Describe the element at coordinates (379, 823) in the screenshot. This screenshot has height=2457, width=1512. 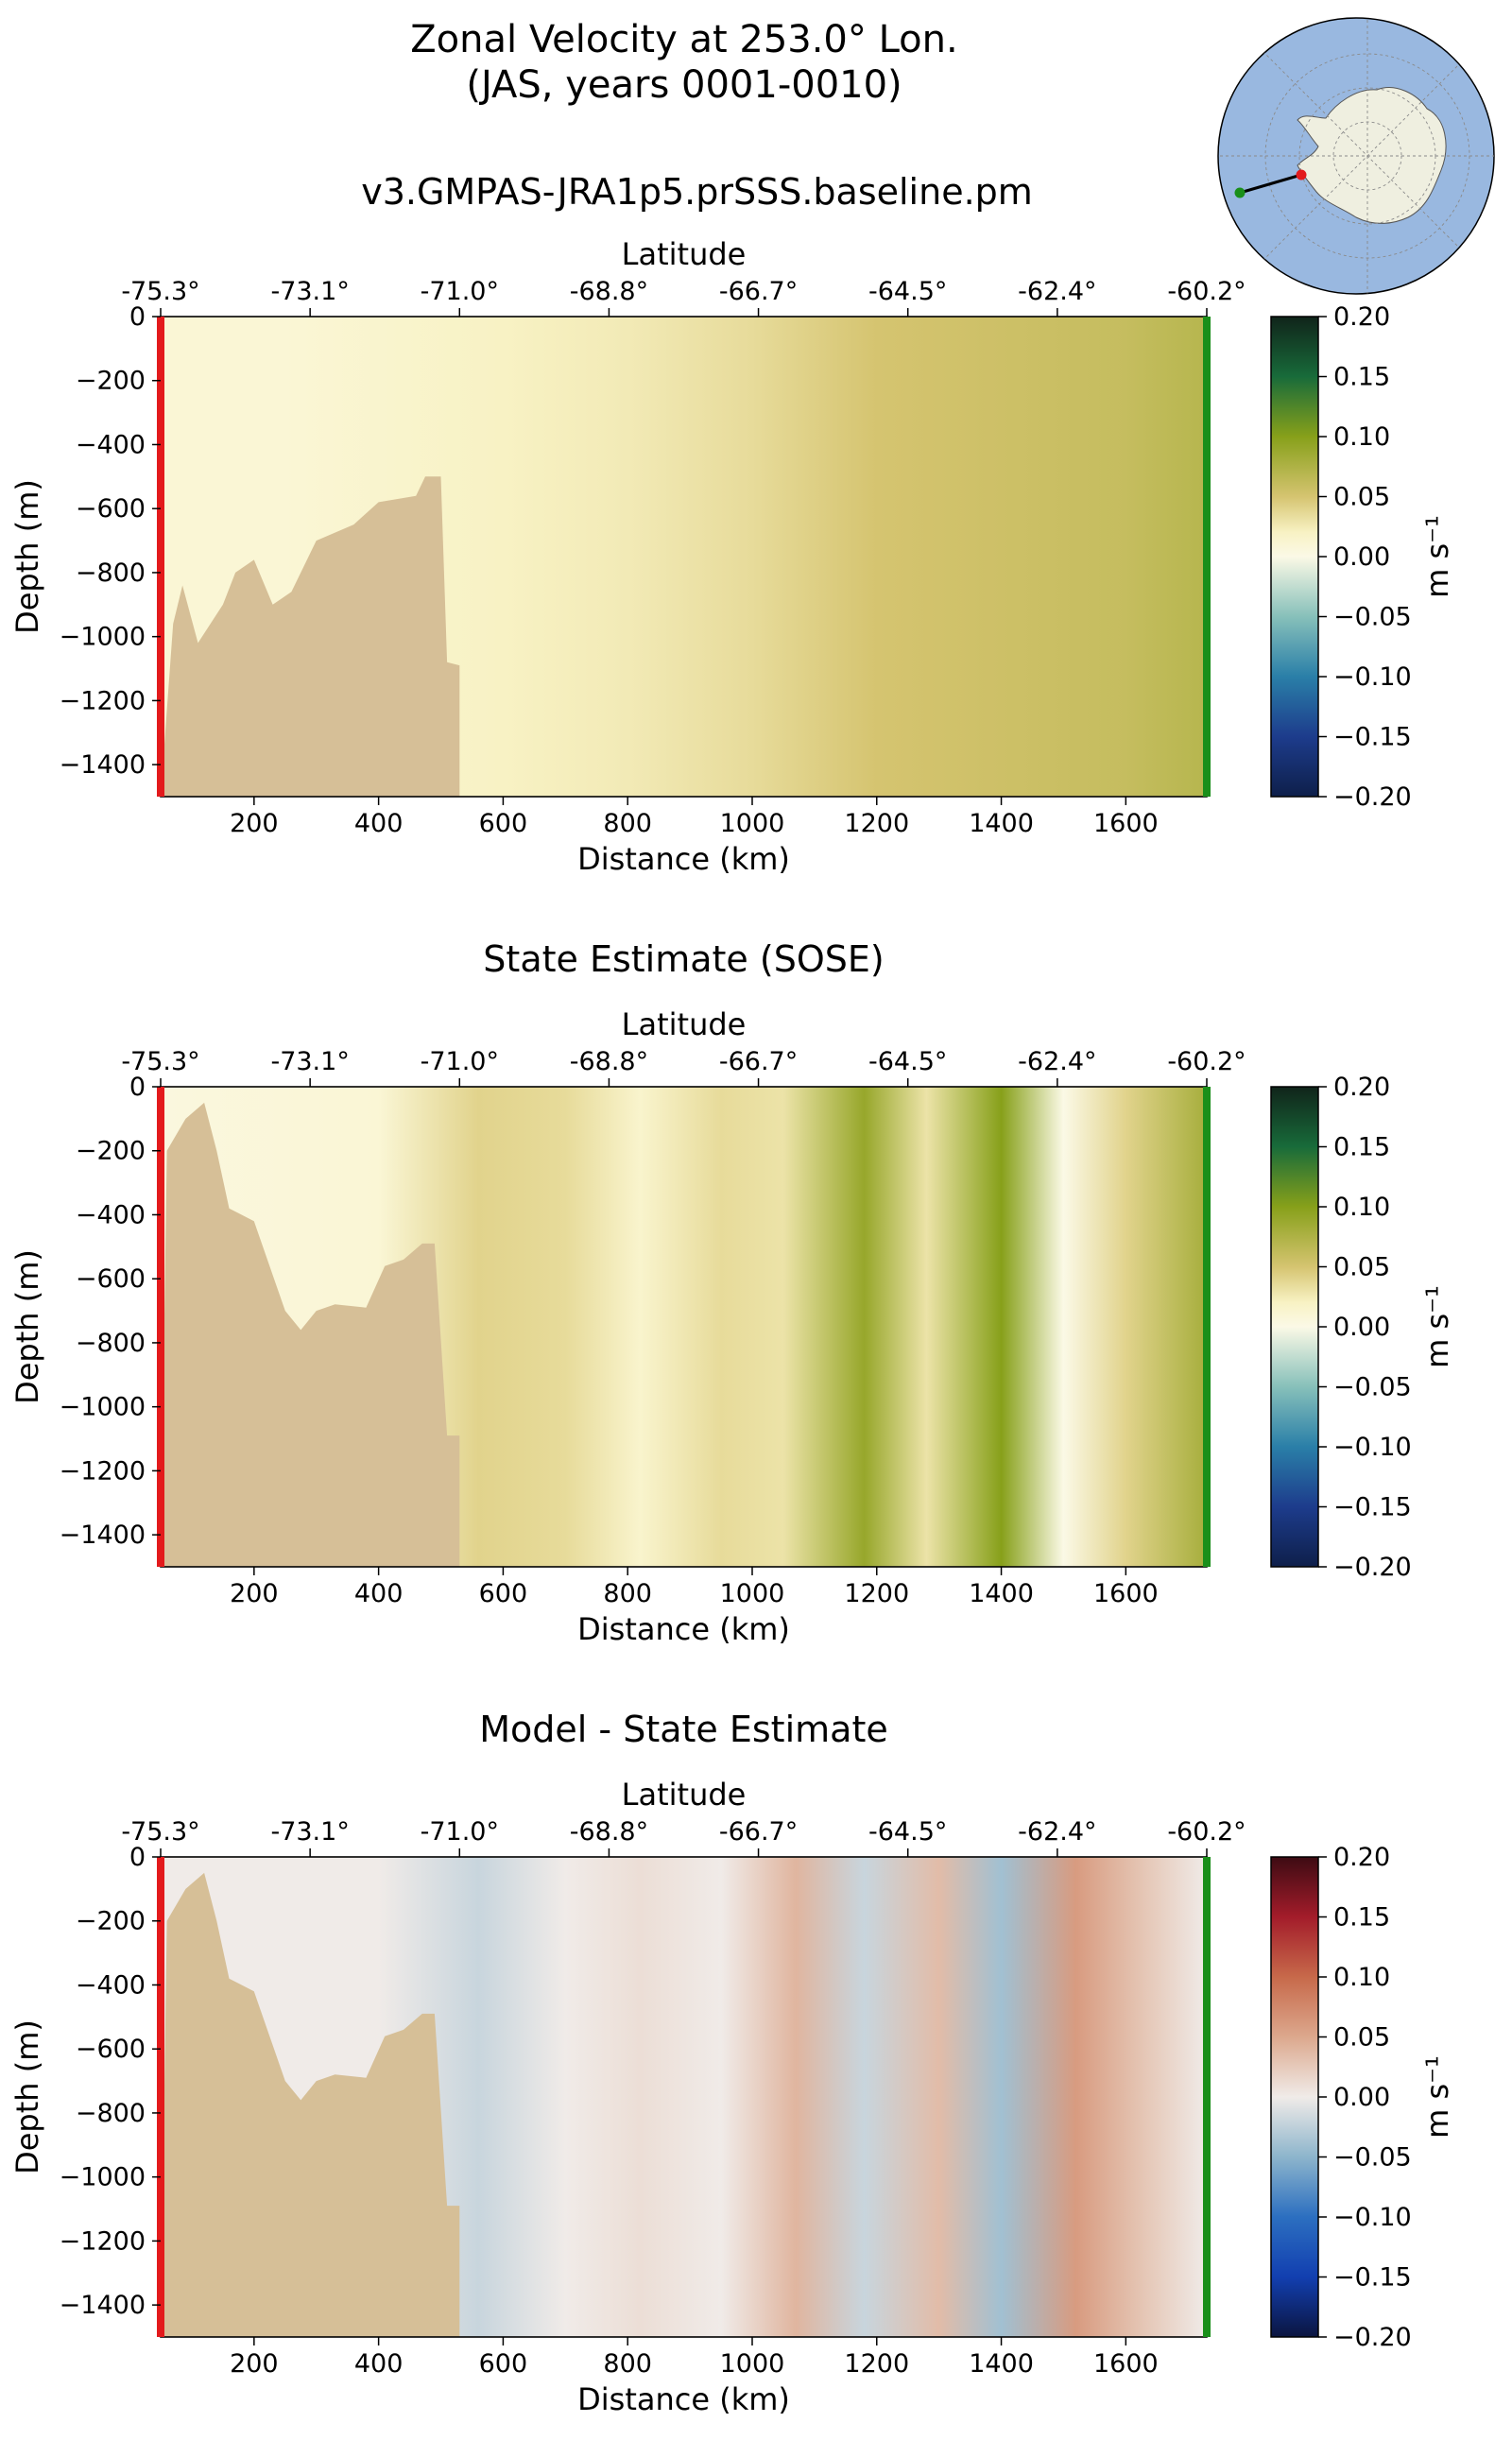
I see `x-tick-label: 400` at that location.